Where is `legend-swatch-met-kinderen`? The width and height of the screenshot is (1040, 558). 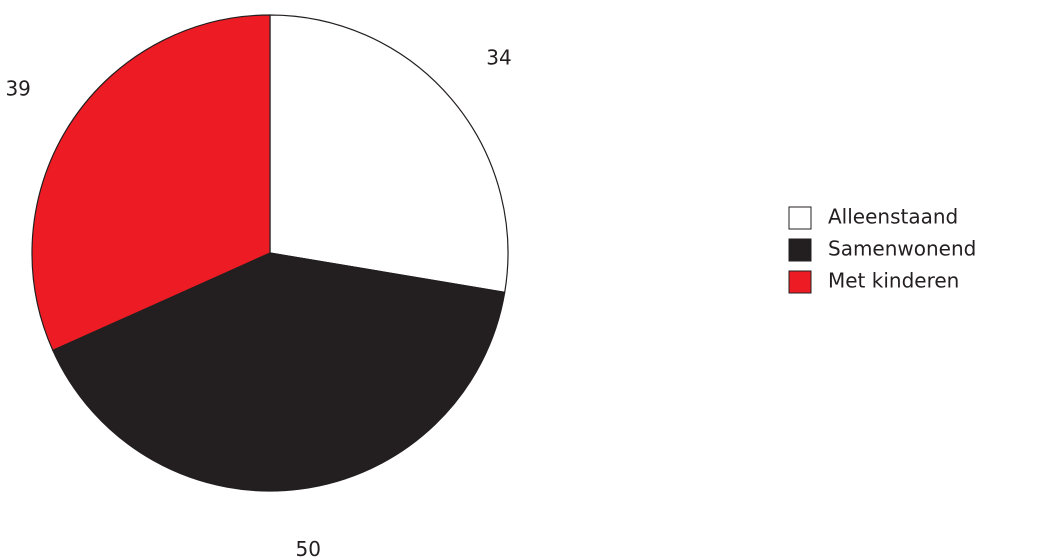 legend-swatch-met-kinderen is located at coordinates (800, 282).